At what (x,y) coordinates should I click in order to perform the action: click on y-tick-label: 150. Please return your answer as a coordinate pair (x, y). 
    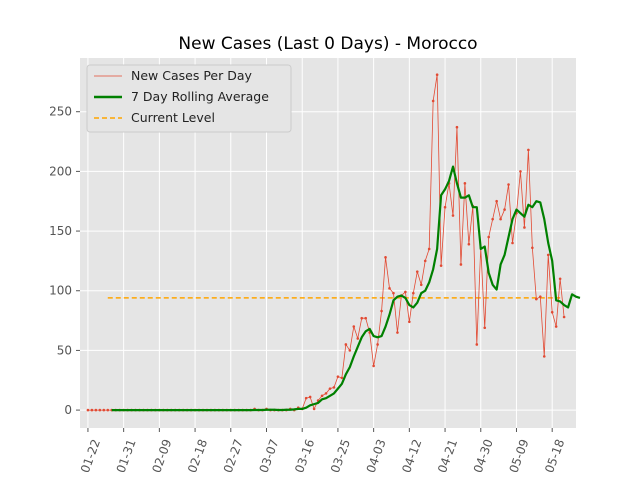
    Looking at the image, I should click on (60, 231).